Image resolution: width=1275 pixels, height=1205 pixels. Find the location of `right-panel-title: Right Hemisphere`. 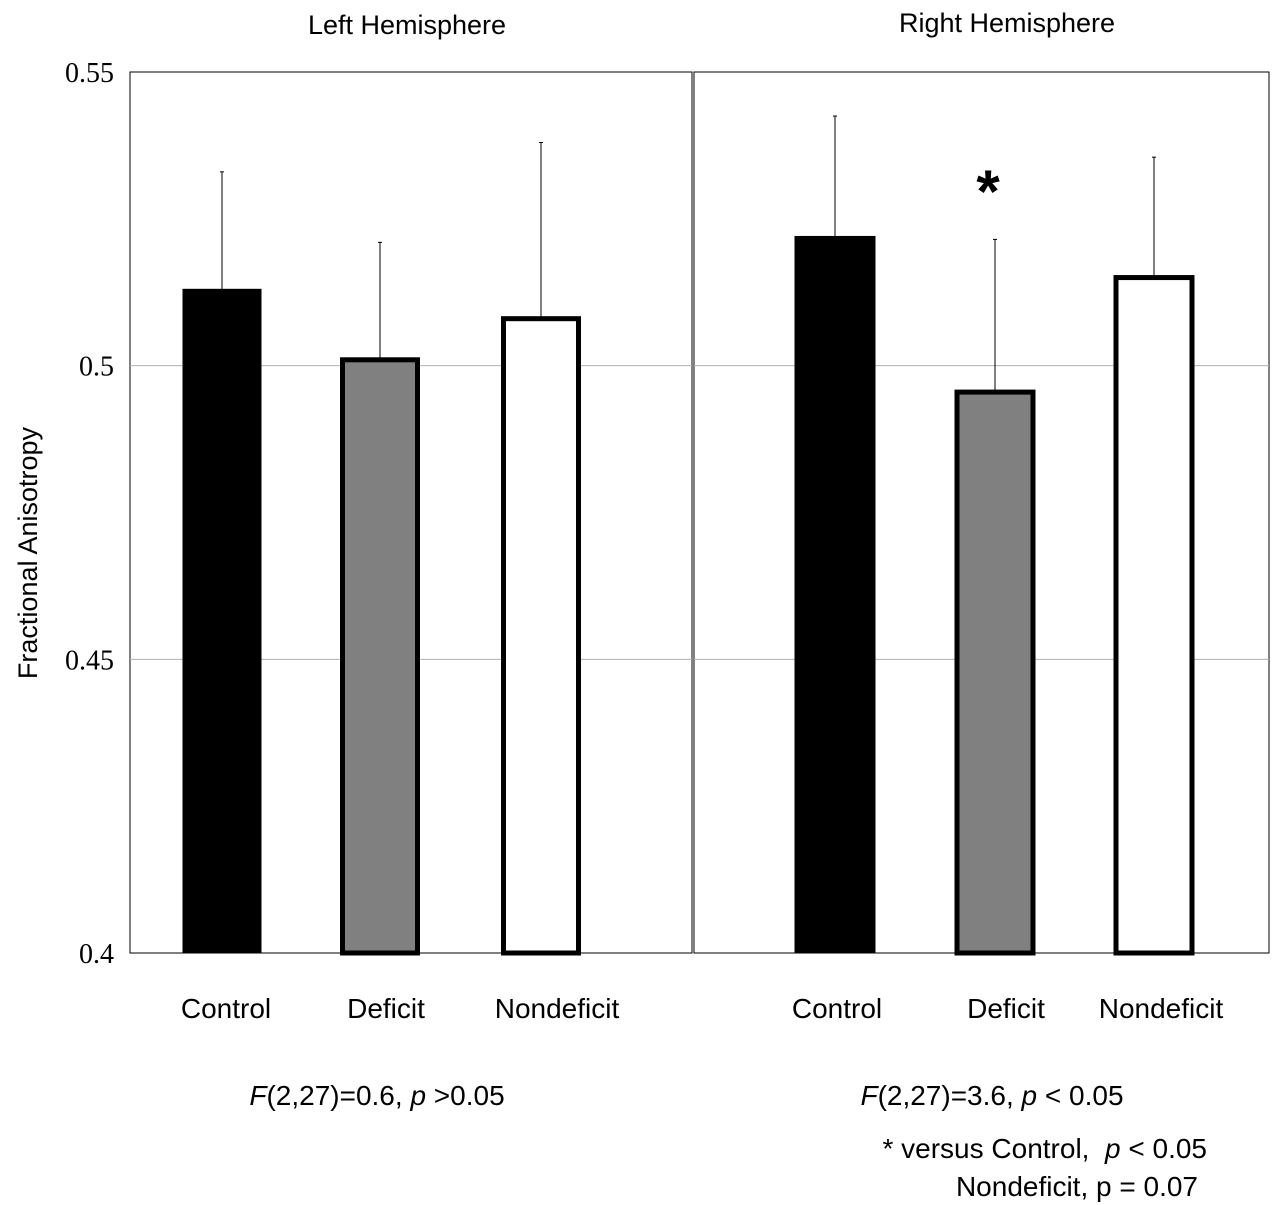

right-panel-title: Right Hemisphere is located at coordinates (1007, 23).